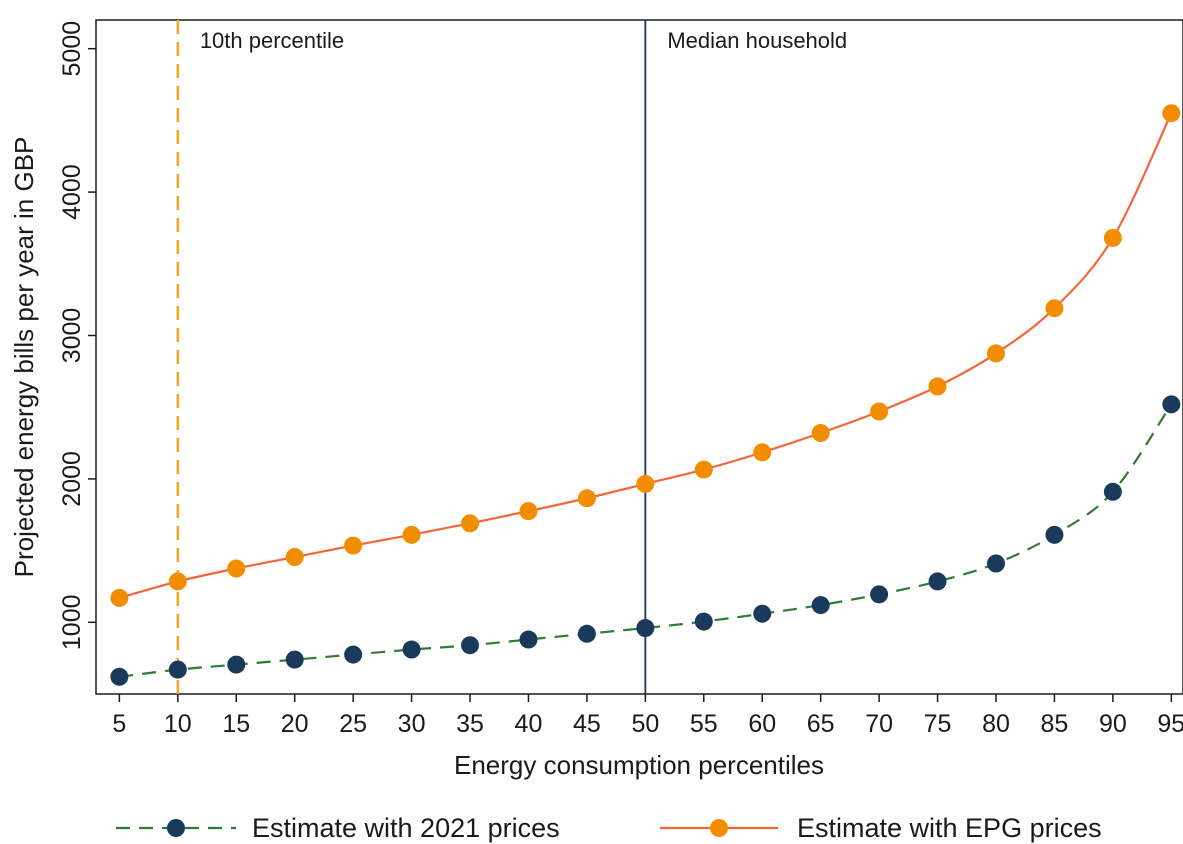 Image resolution: width=1183 pixels, height=844 pixels. I want to click on x-tick-label-70: 70, so click(879, 724).